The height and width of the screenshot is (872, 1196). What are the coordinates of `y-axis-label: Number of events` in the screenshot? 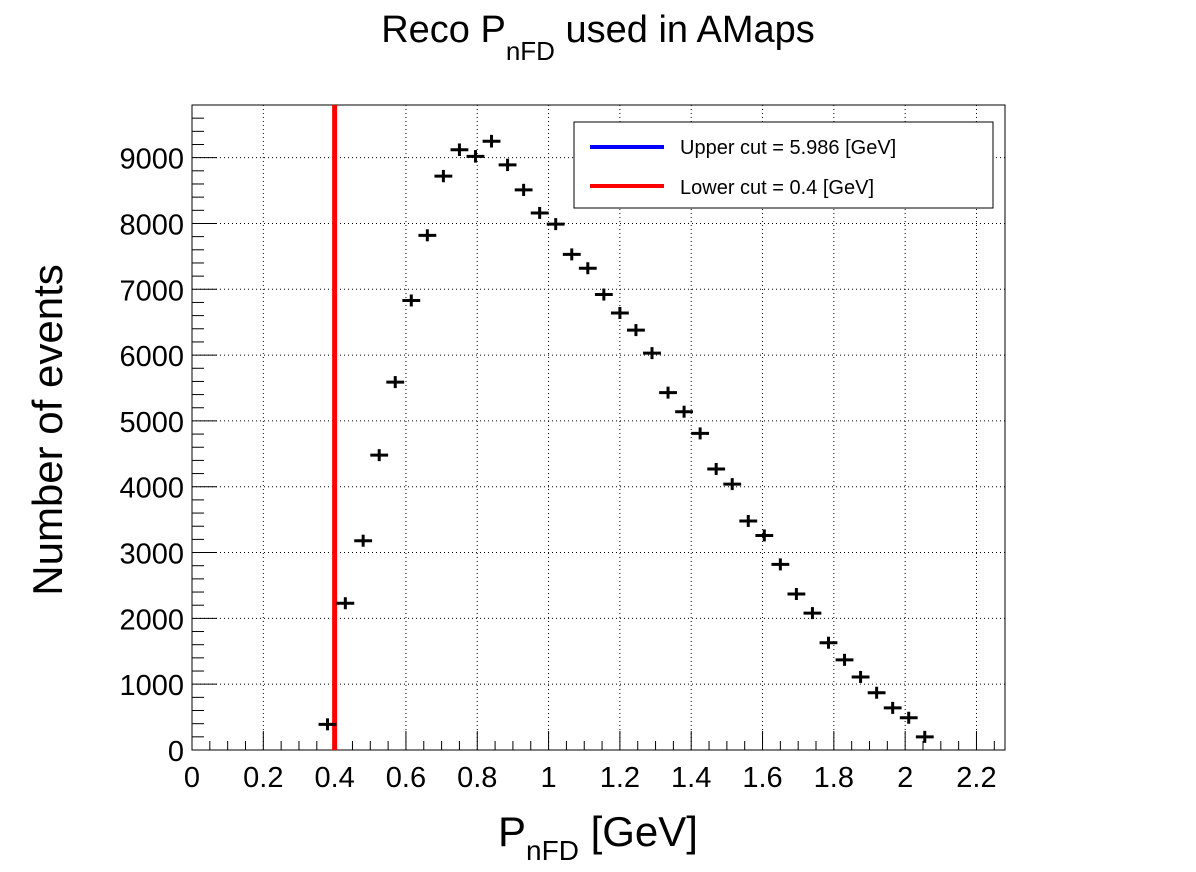 It's located at (47, 430).